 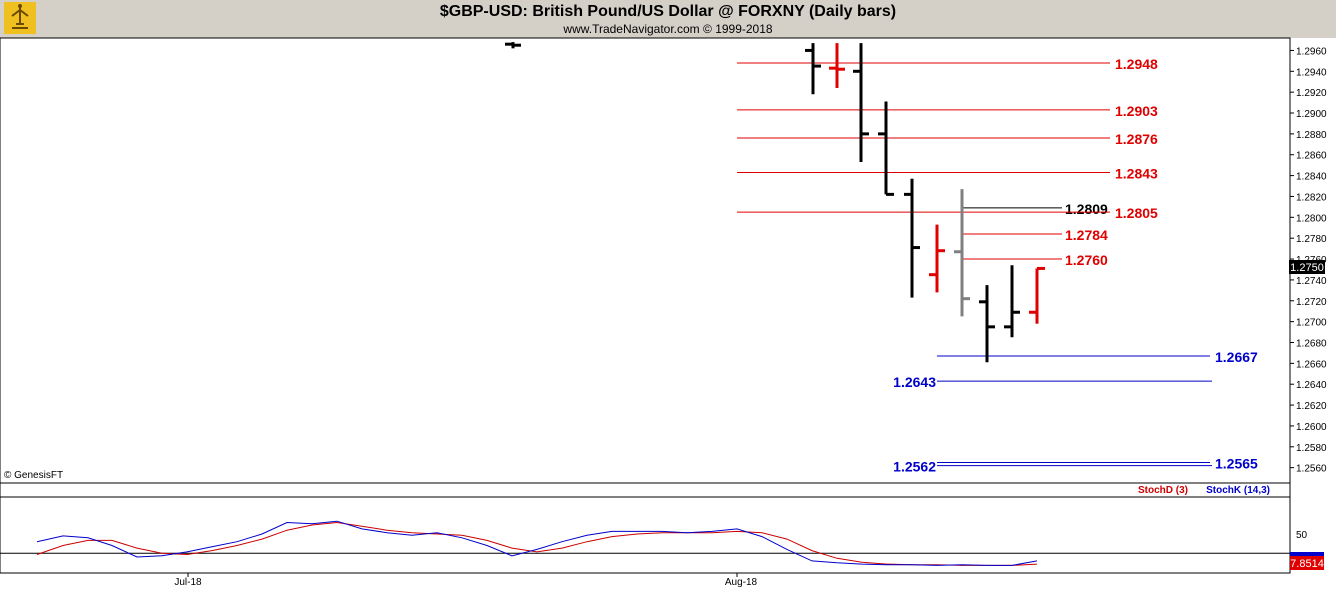 I want to click on last-price-marker, so click(x=1307, y=267).